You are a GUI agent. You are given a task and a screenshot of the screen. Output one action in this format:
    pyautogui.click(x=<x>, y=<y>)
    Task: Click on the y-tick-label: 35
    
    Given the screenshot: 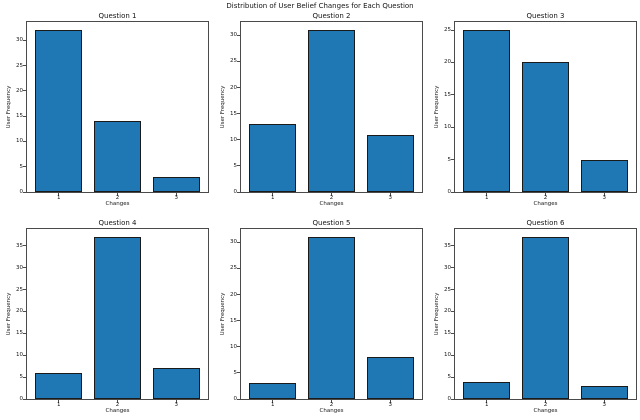 What is the action you would take?
    pyautogui.click(x=447, y=245)
    